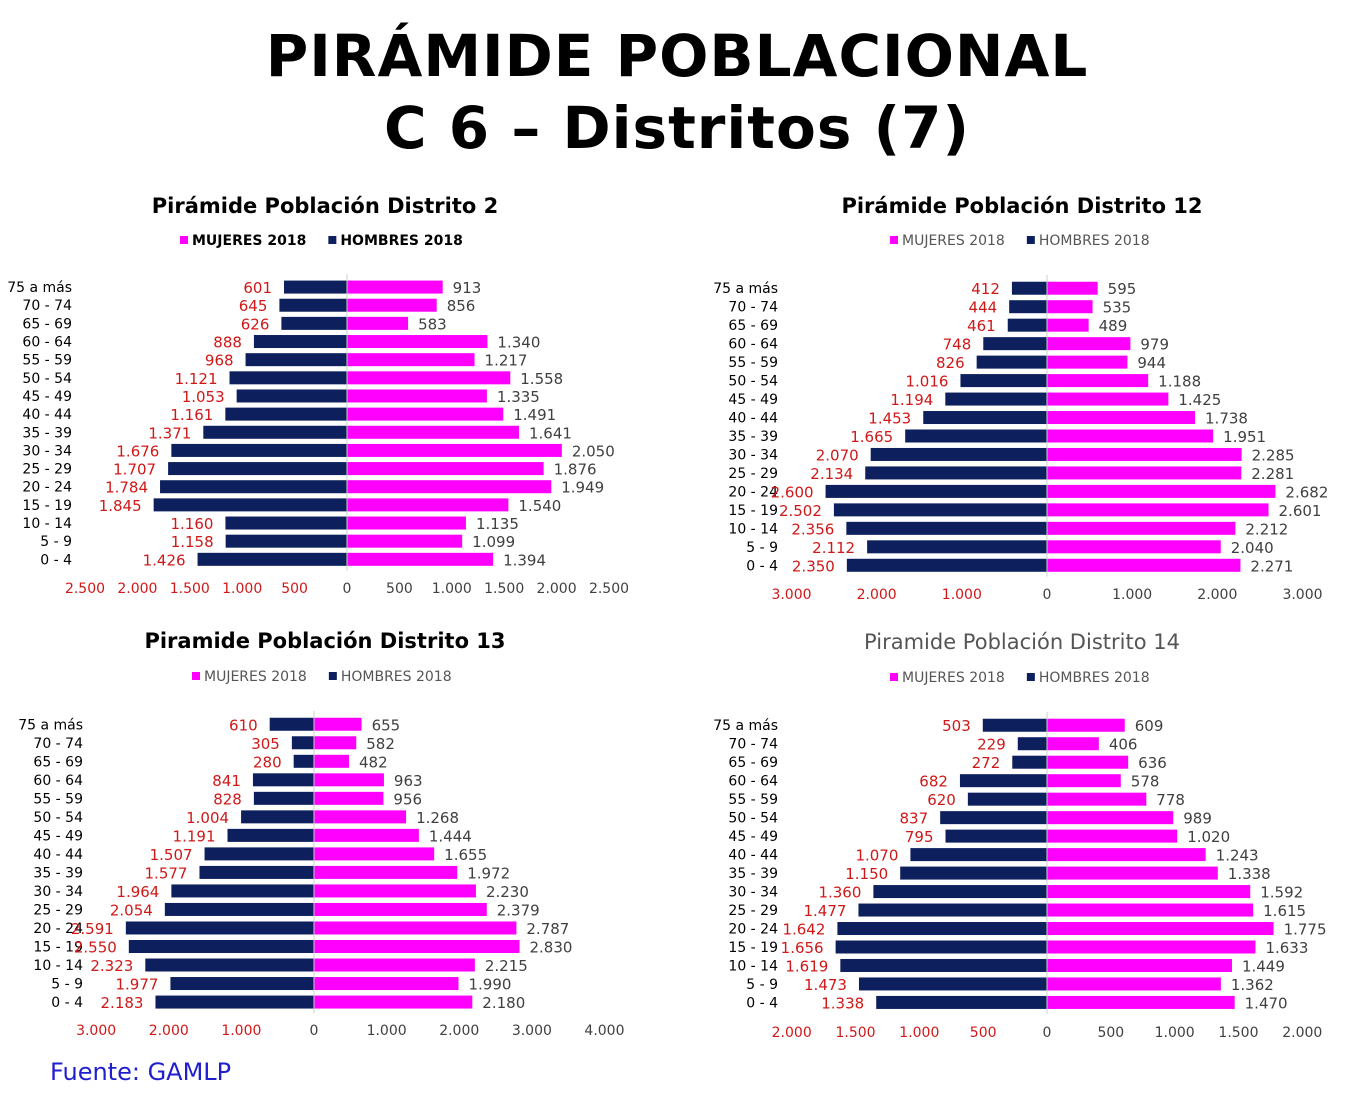 The height and width of the screenshot is (1106, 1354). I want to click on category-label: 55 - 59, so click(753, 800).